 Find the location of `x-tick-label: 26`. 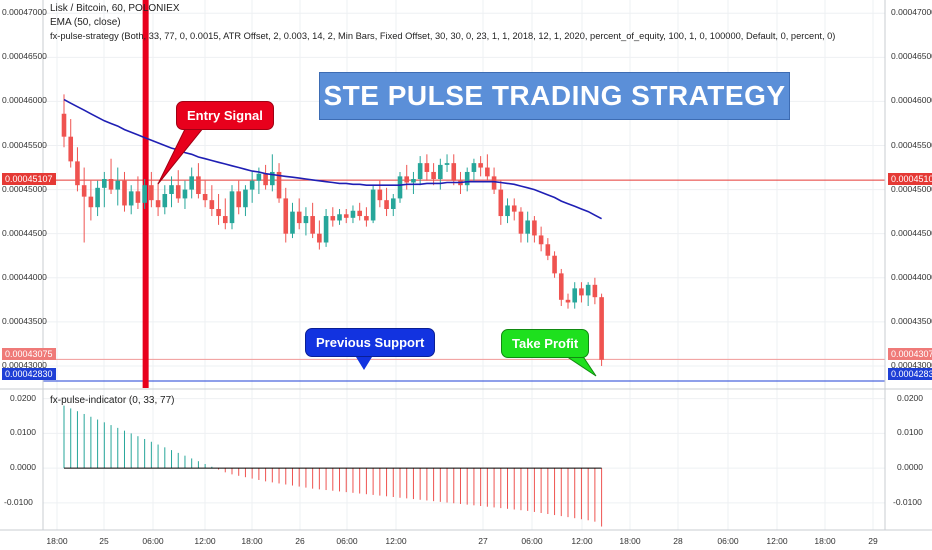

x-tick-label: 26 is located at coordinates (300, 541).